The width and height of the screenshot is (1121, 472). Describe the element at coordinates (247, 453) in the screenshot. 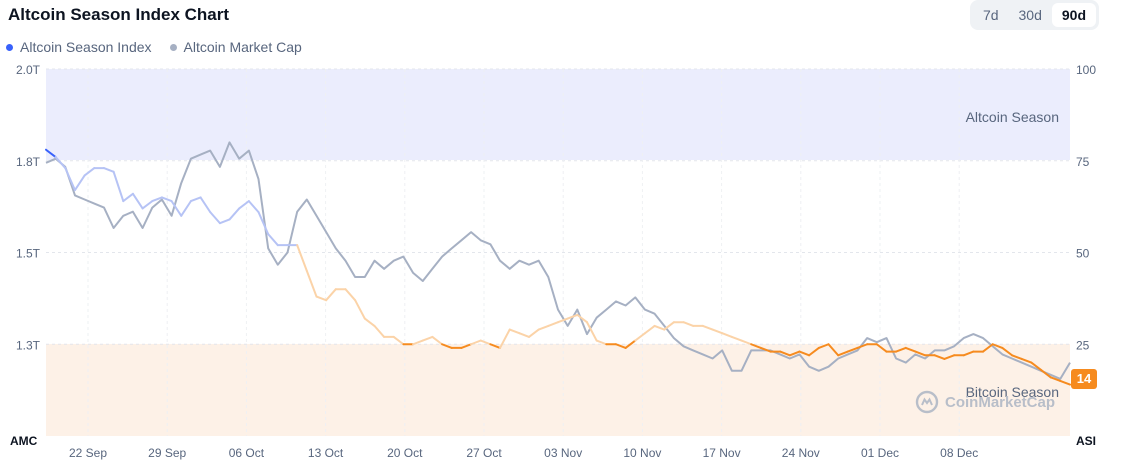

I see `x-tick-label: 06 Oct` at that location.